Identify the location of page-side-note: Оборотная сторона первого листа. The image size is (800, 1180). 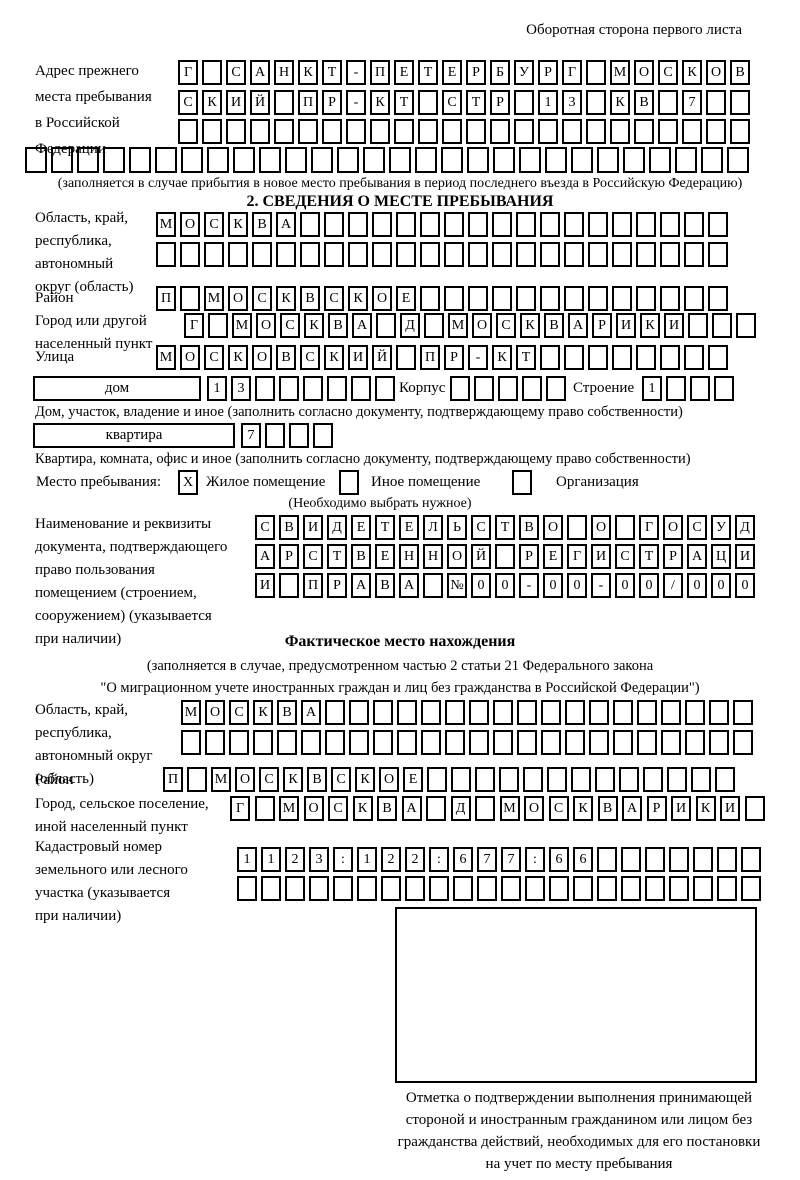
(634, 30).